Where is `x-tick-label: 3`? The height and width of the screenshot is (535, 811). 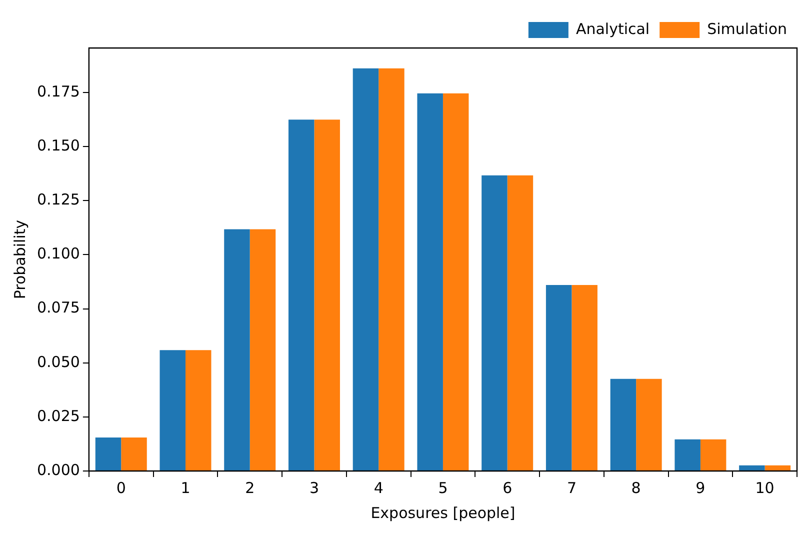 x-tick-label: 3 is located at coordinates (314, 487).